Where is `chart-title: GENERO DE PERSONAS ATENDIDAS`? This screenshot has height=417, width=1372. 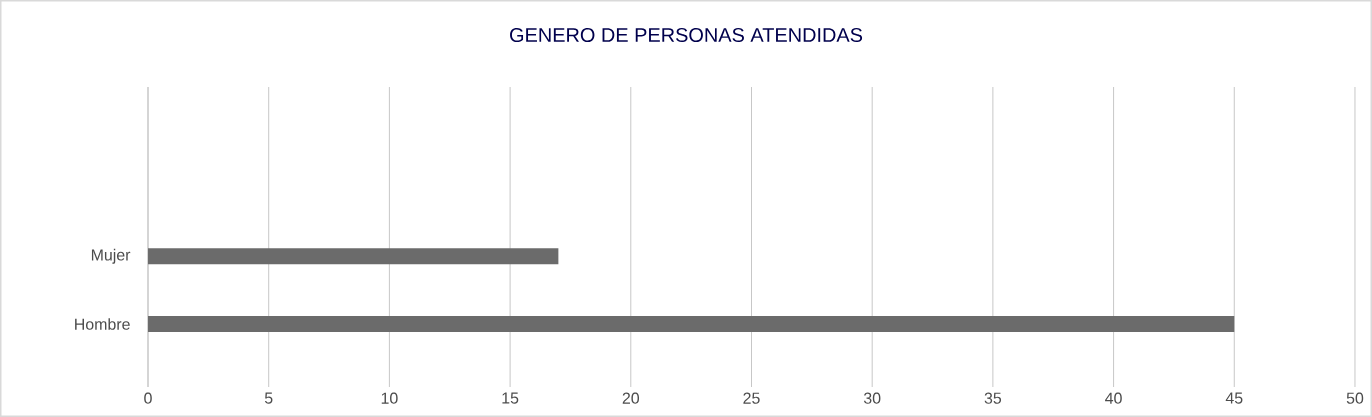 chart-title: GENERO DE PERSONAS ATENDIDAS is located at coordinates (686, 35).